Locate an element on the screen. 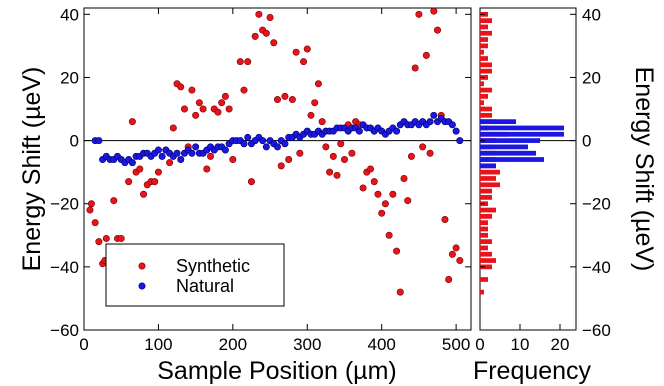  legend: Synthetic Natural is located at coordinates (195, 275).